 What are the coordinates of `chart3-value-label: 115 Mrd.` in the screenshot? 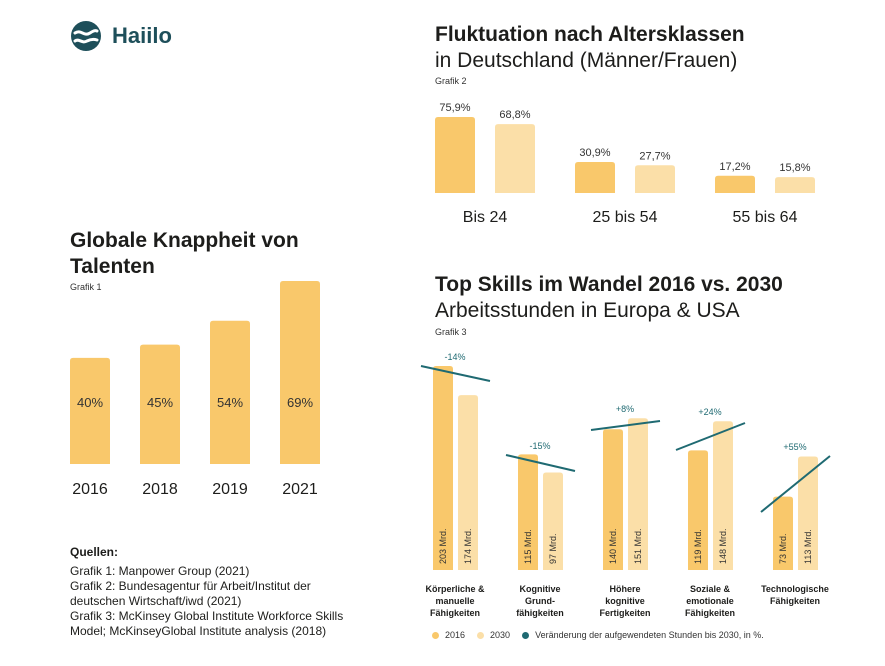 It's located at (528, 546).